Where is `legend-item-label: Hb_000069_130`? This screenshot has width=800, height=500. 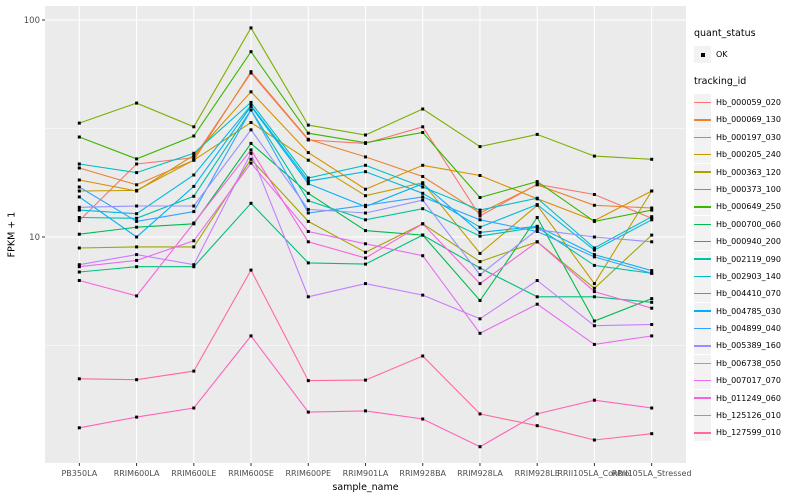
legend-item-label: Hb_000069_130 is located at coordinates (748, 120).